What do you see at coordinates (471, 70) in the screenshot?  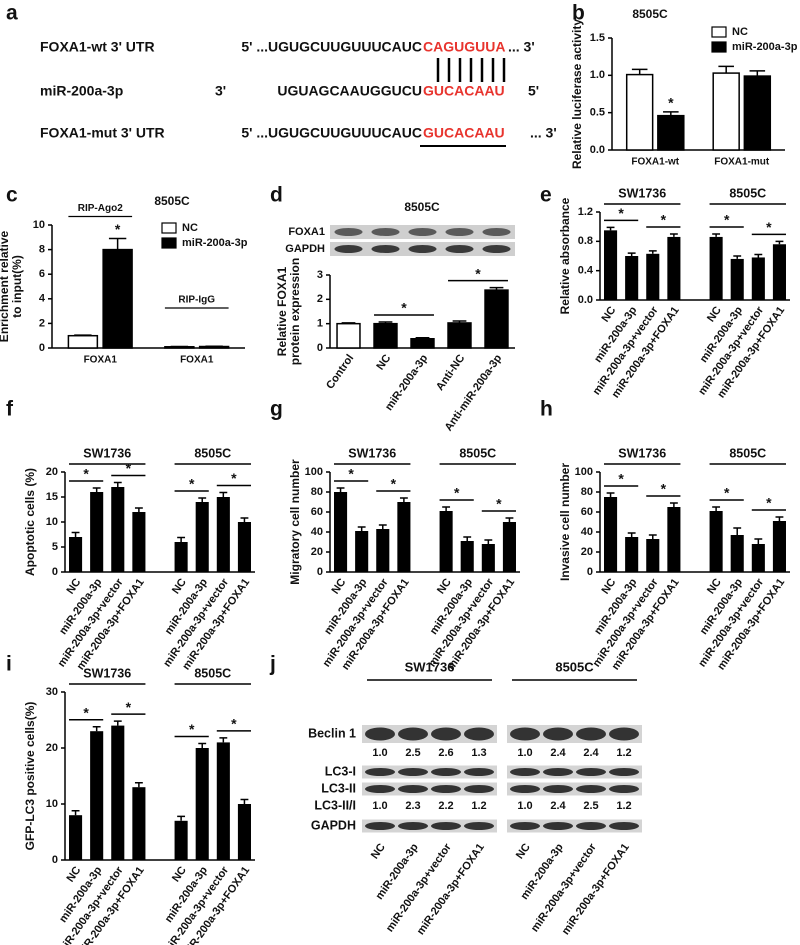 I see `pairing-lines` at bounding box center [471, 70].